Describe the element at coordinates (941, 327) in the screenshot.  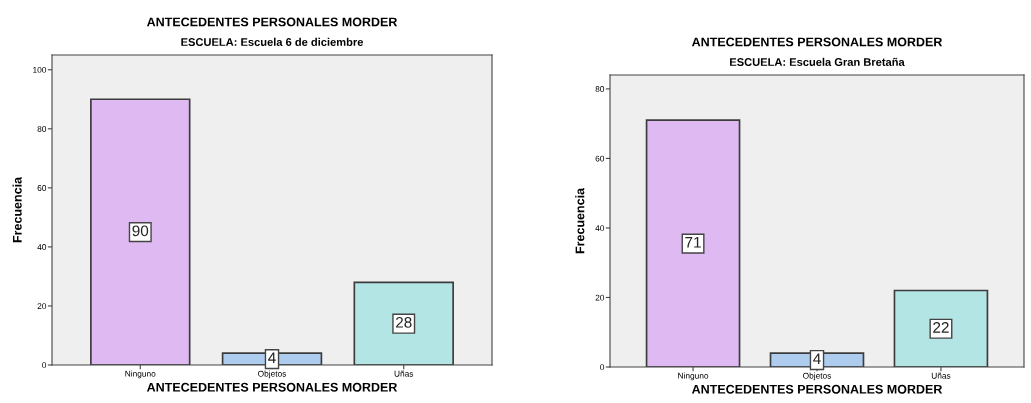
I see `data-label: 22` at that location.